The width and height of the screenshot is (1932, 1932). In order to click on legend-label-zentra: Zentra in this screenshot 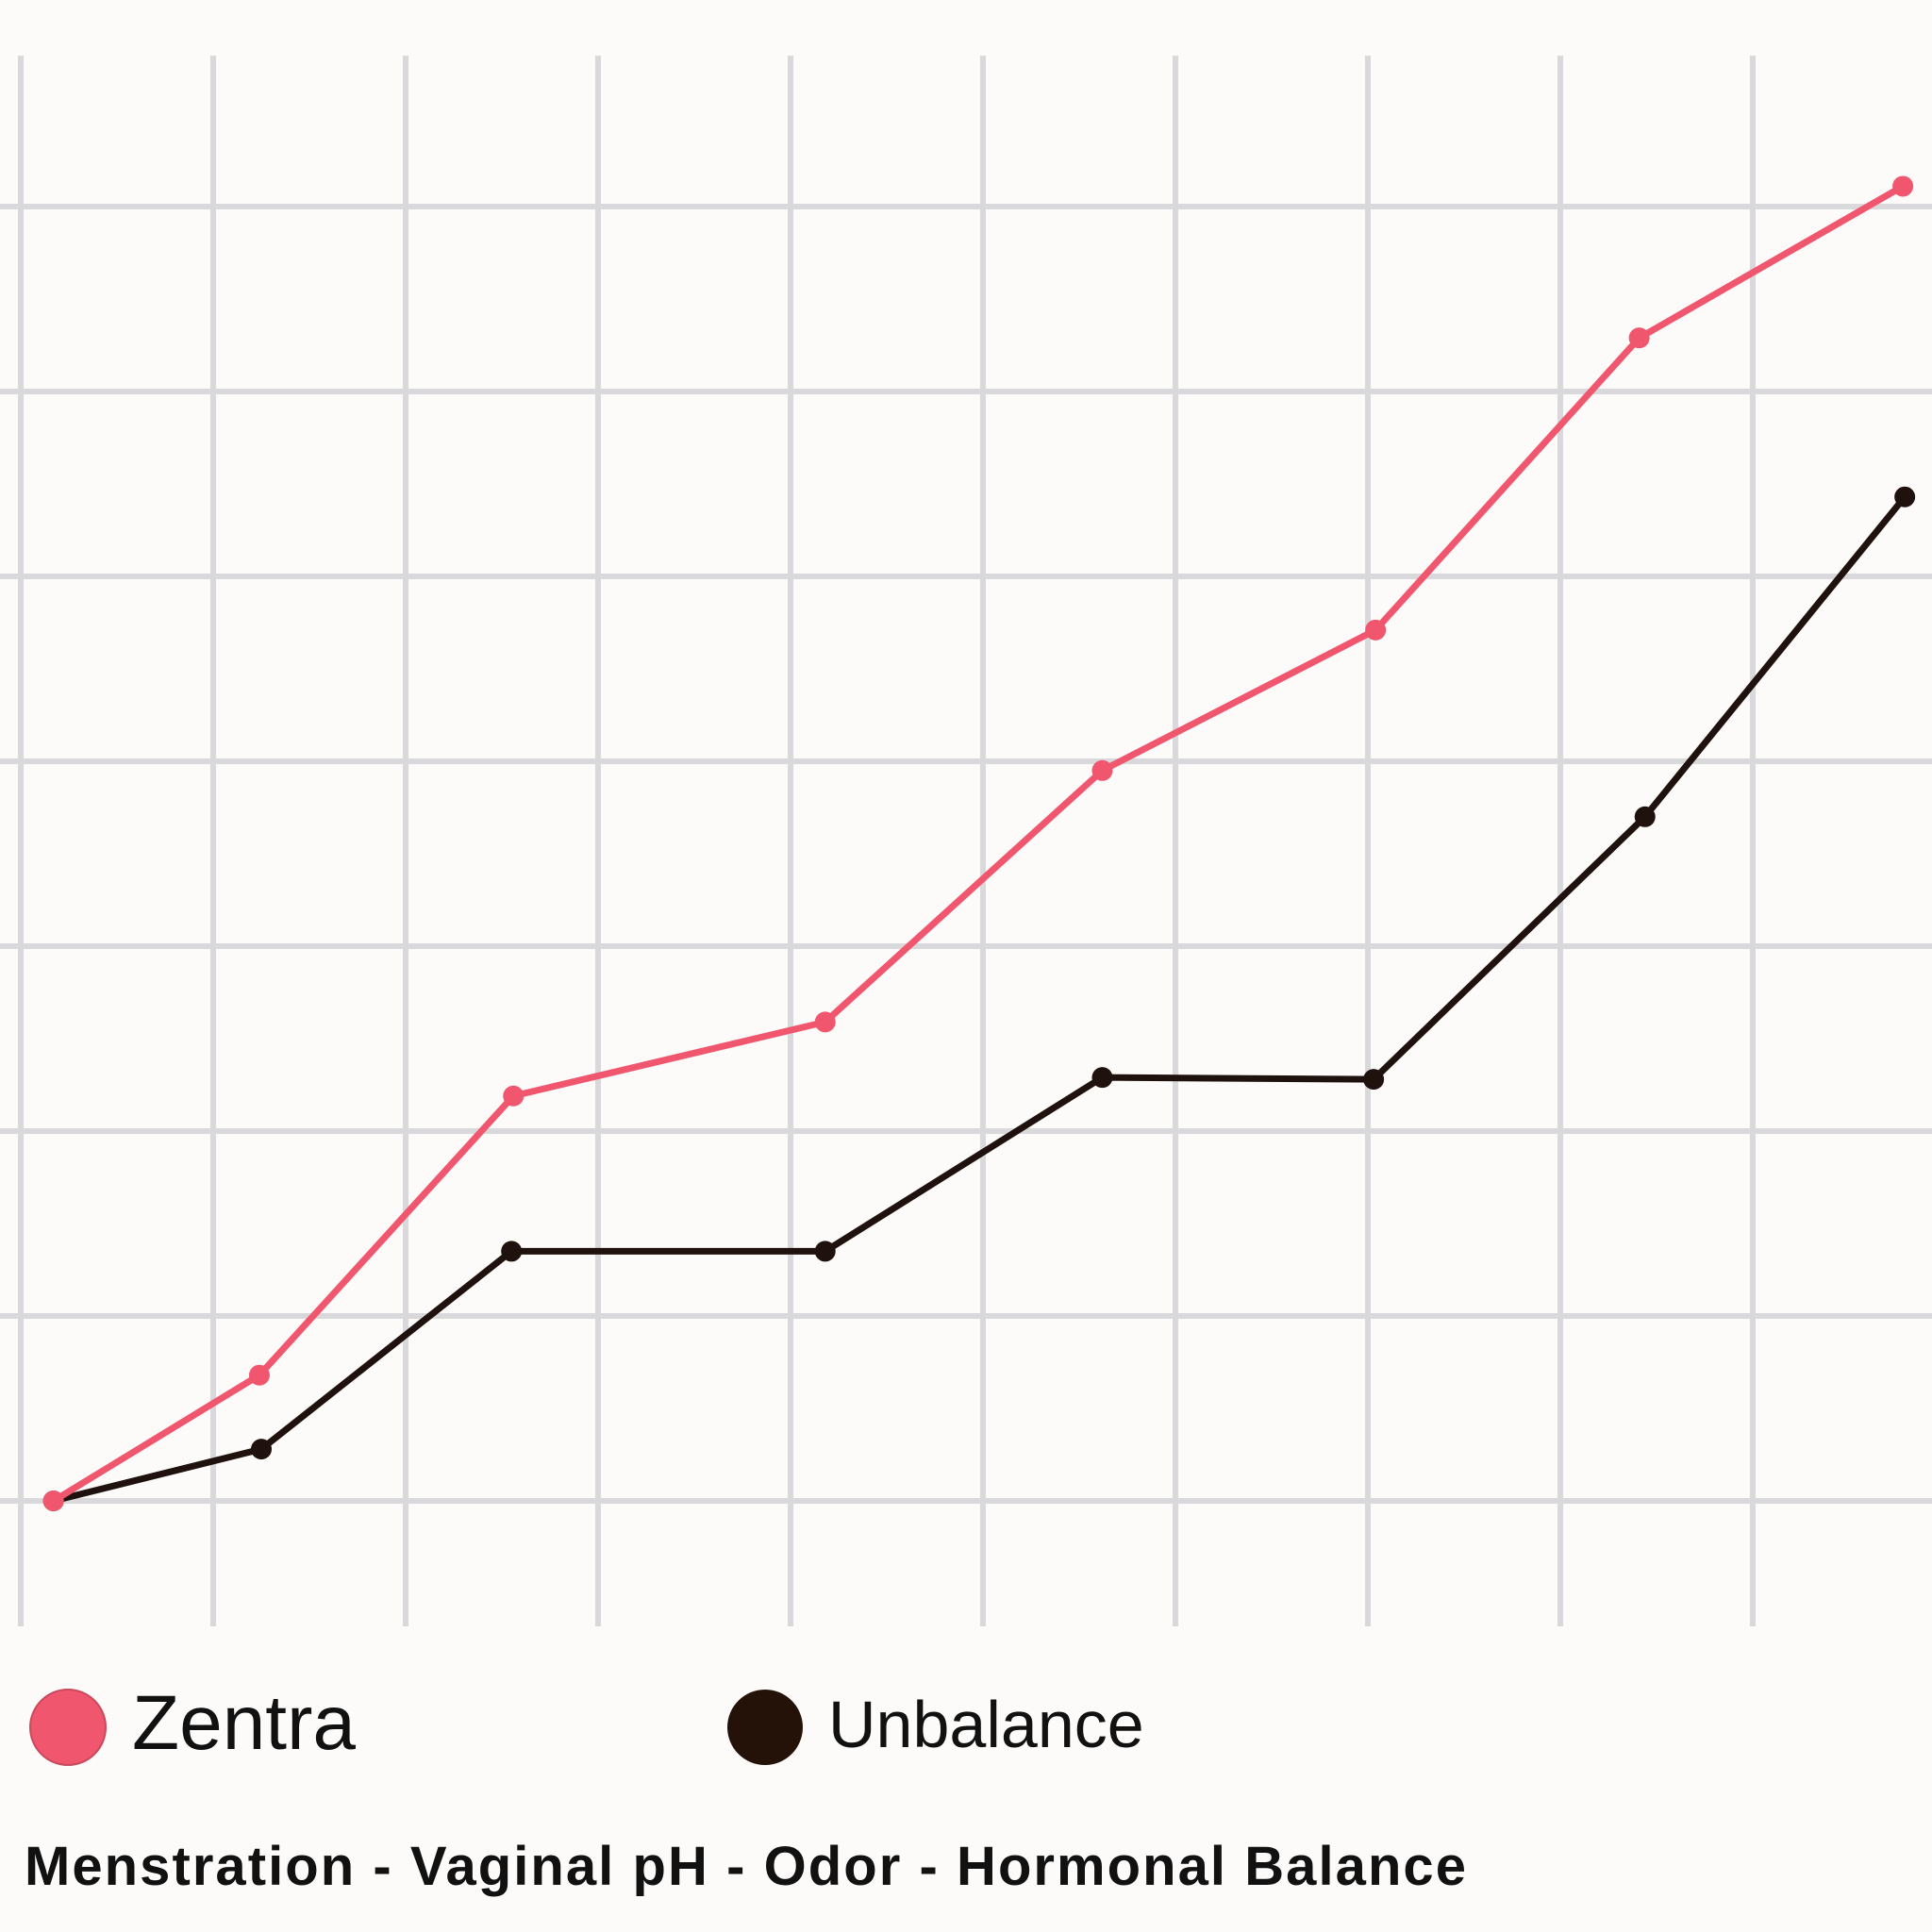, I will do `click(244, 1723)`.